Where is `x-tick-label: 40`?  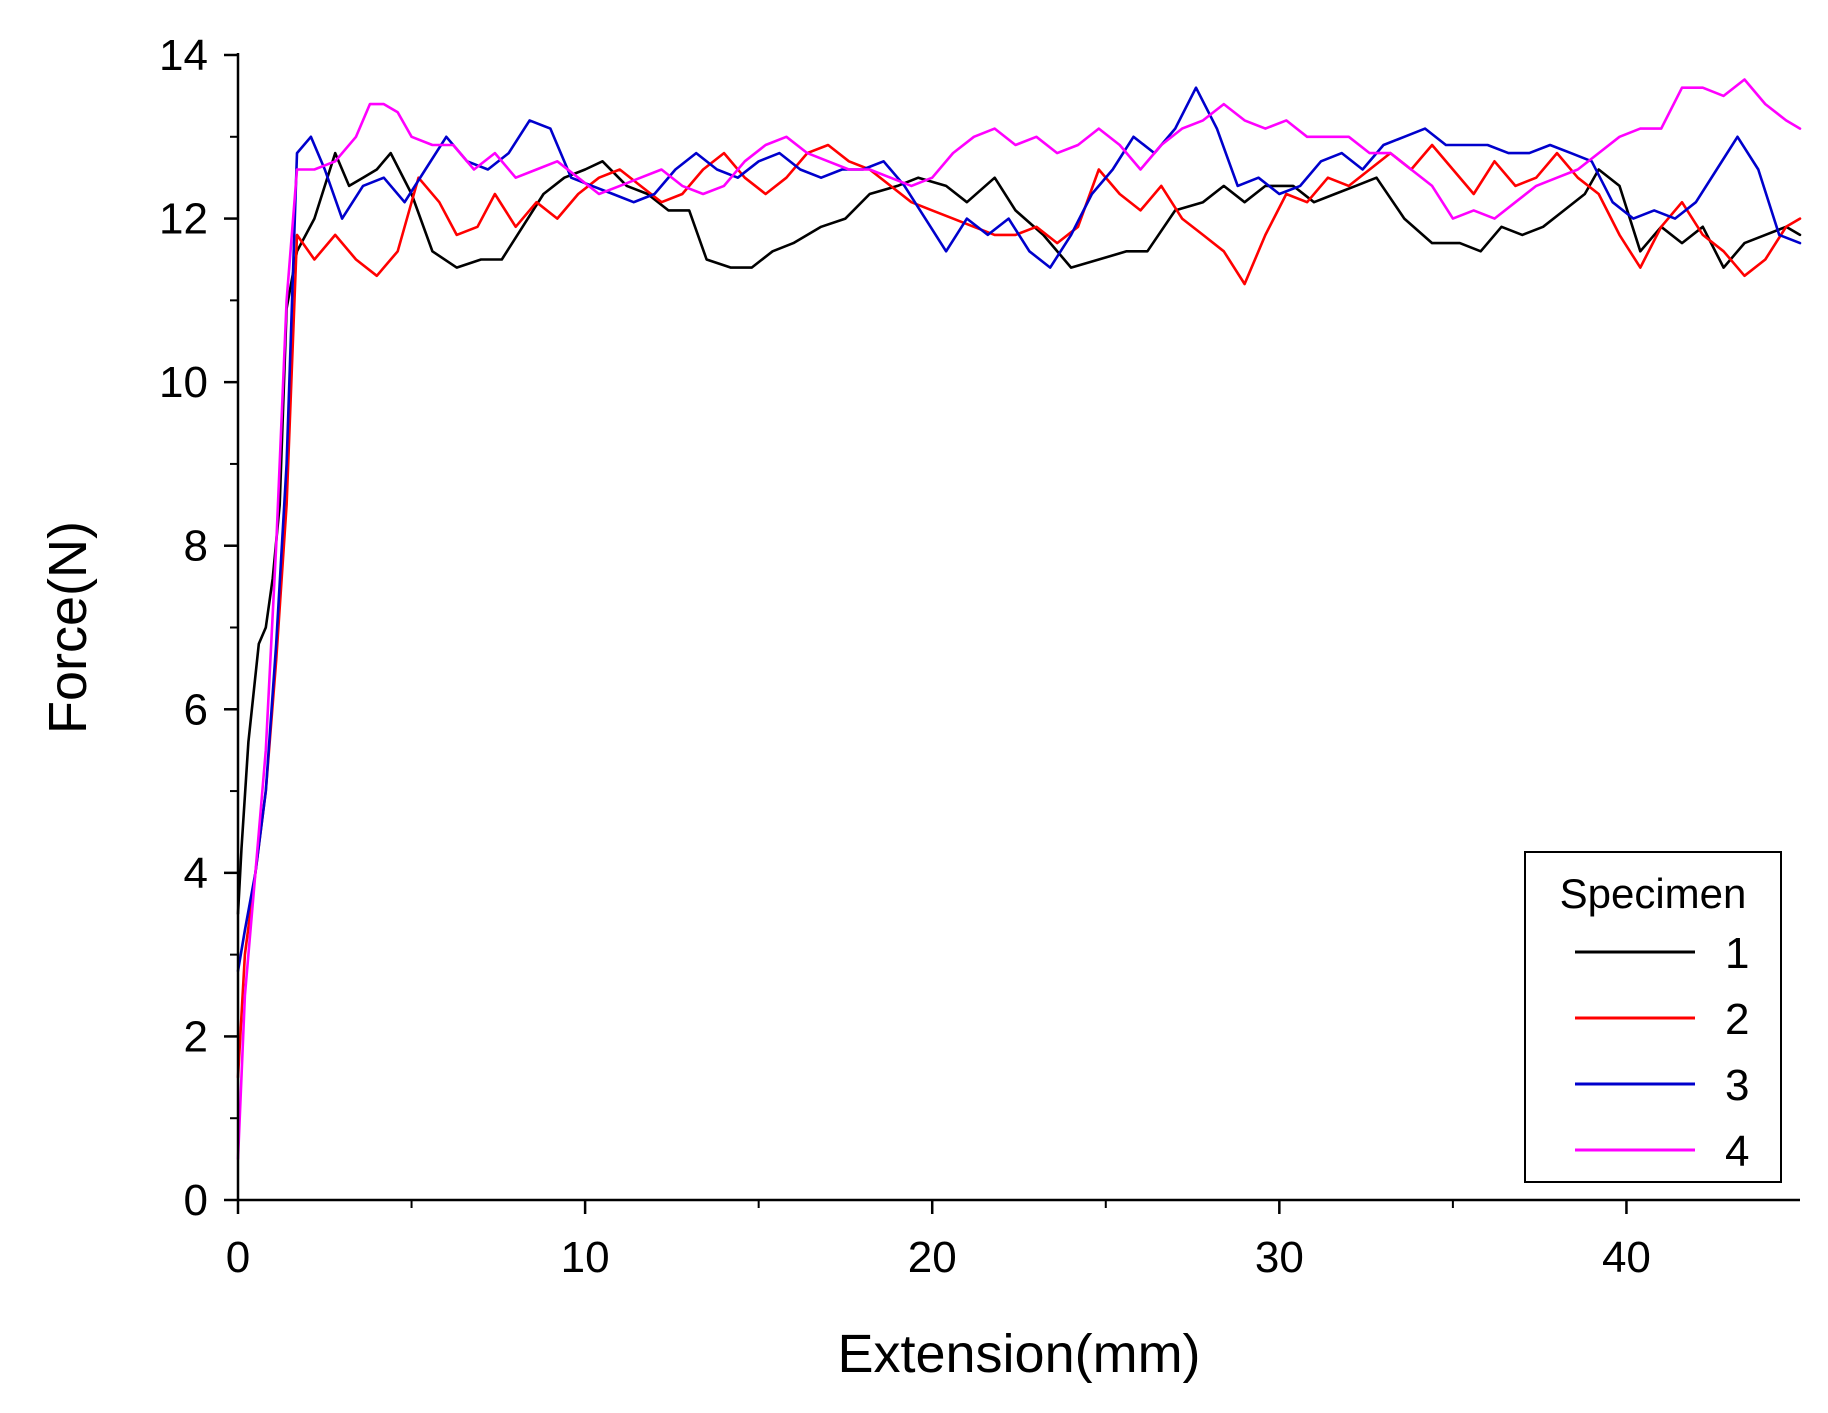 x-tick-label: 40 is located at coordinates (1626, 1257).